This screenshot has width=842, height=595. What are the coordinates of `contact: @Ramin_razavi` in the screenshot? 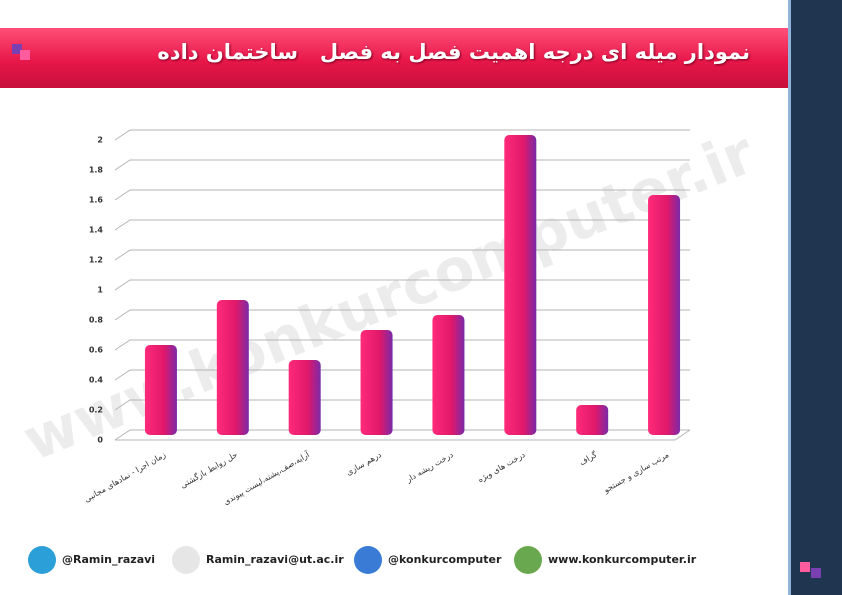 It's located at (108, 559).